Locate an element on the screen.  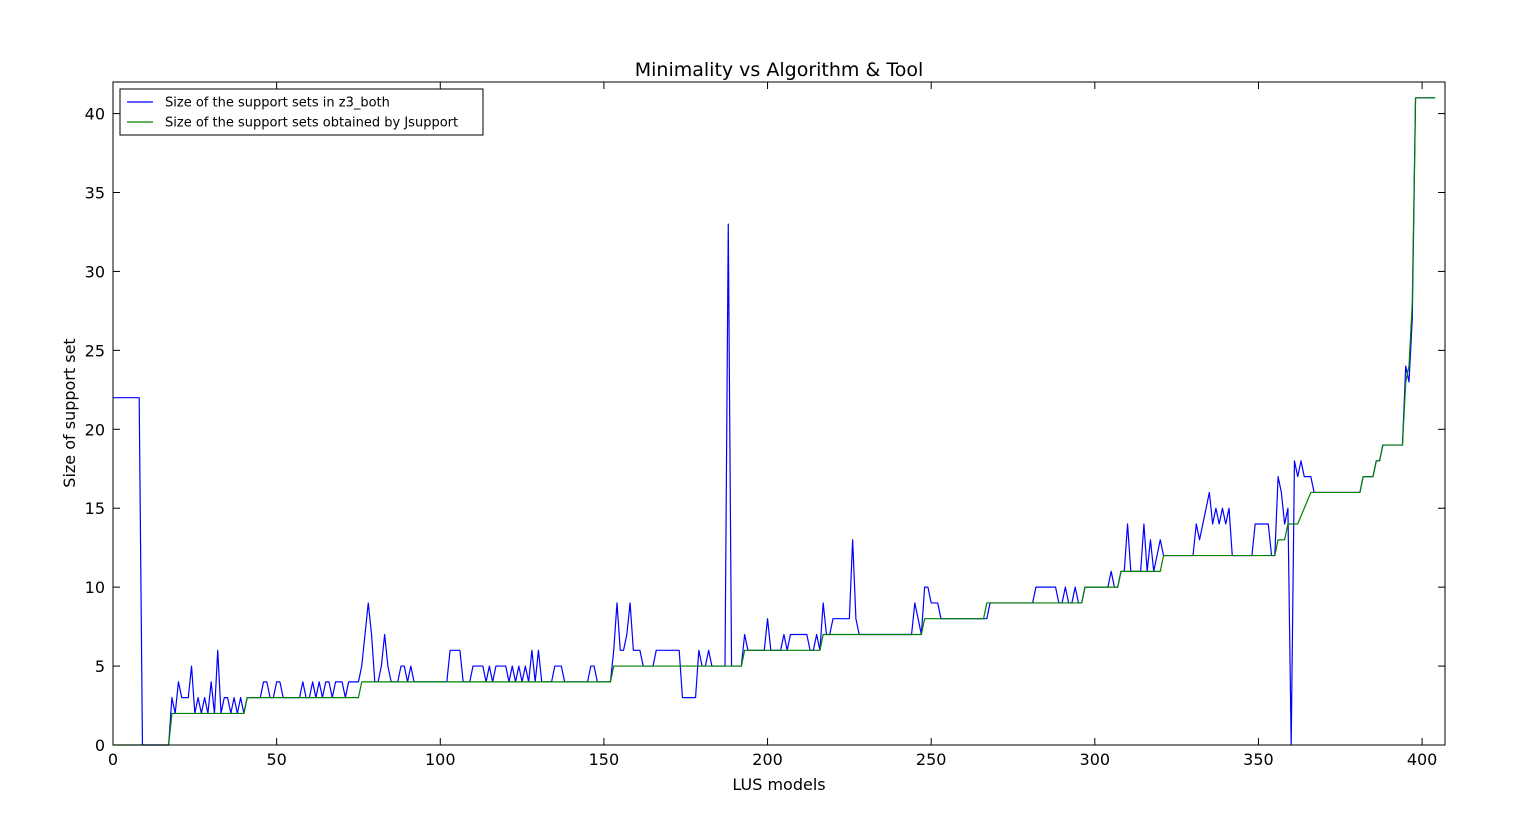
y-tick-label: 10 is located at coordinates (95, 587).